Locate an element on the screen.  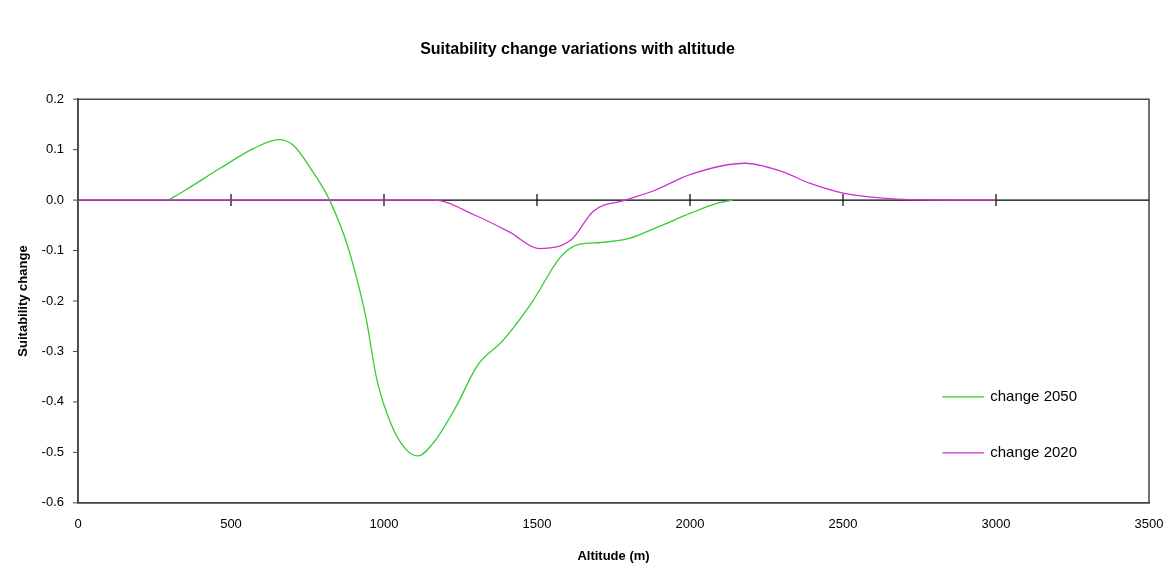
y-tick-label: -0.4 is located at coordinates (52, 401).